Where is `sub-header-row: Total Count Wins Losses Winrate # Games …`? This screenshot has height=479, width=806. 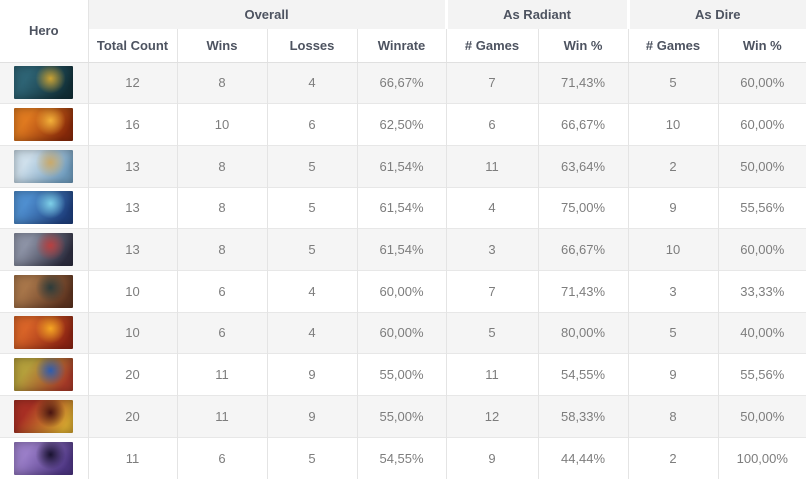 sub-header-row: Total Count Wins Losses Winrate # Games … is located at coordinates (403, 46).